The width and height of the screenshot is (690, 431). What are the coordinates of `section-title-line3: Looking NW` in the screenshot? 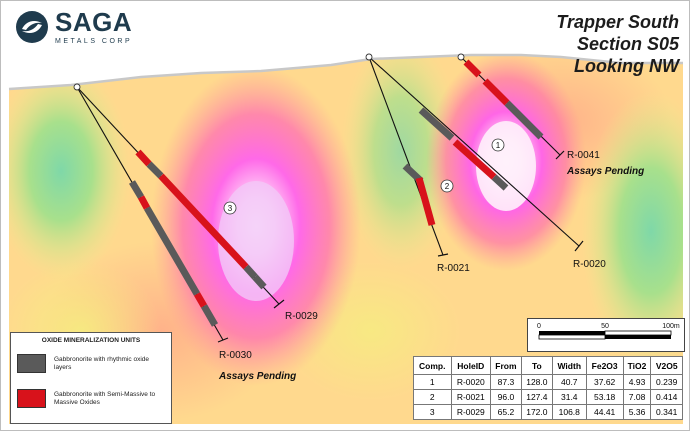 It's located at (626, 66).